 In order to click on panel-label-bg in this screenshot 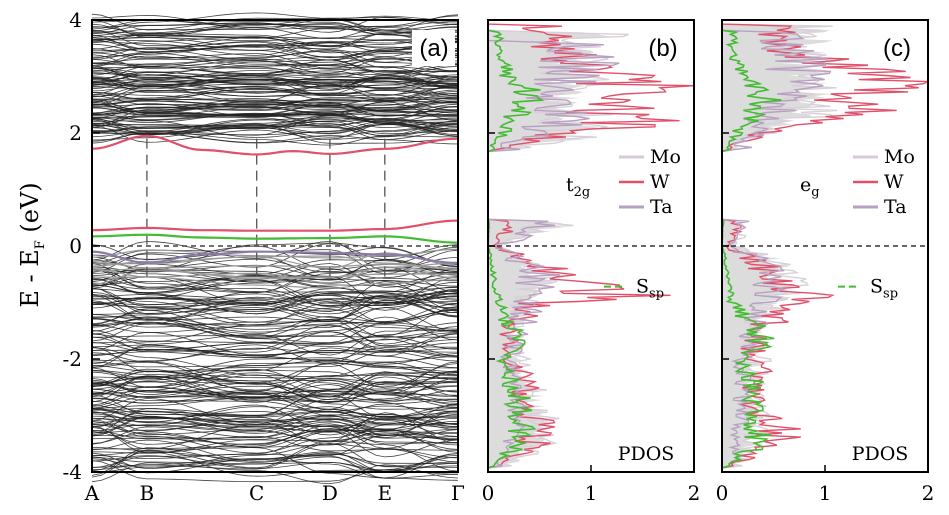, I will do `click(662, 48)`.